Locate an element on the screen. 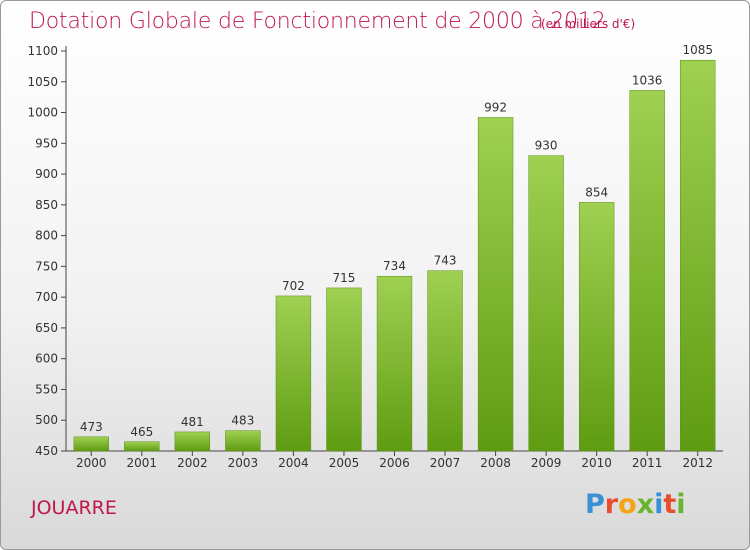 This screenshot has height=550, width=750. x-tick-label: 2011 is located at coordinates (647, 463).